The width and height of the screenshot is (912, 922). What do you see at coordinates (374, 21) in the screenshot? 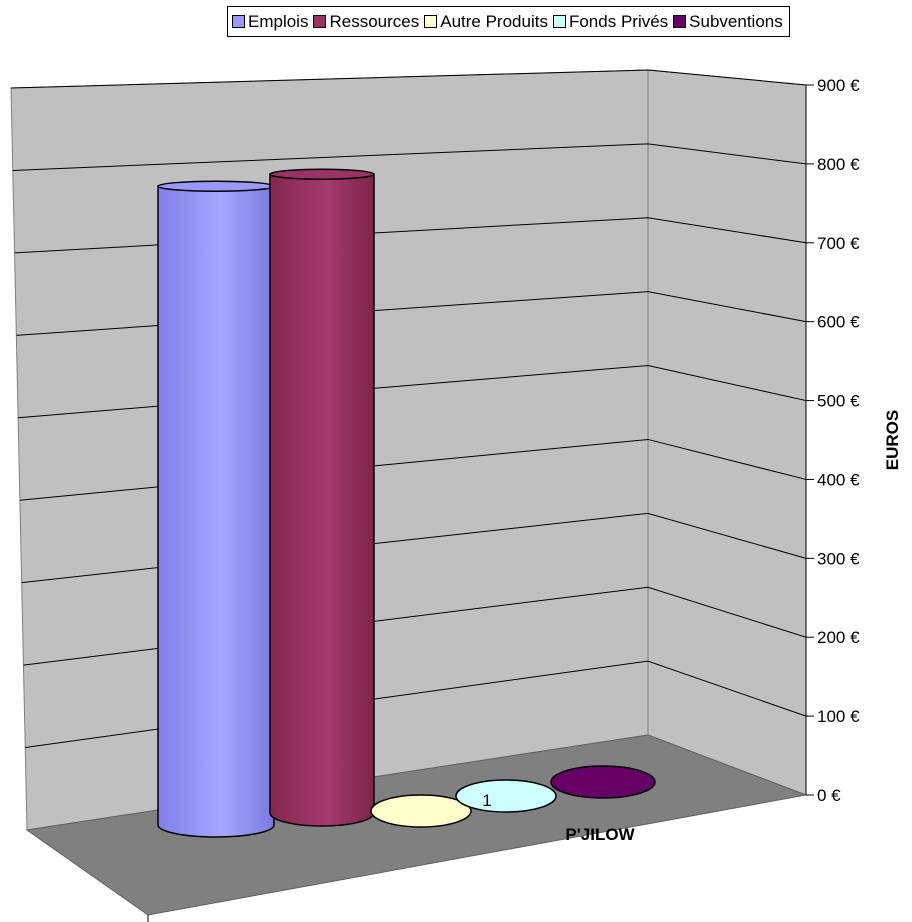
I see `legend-label: Ressources` at bounding box center [374, 21].